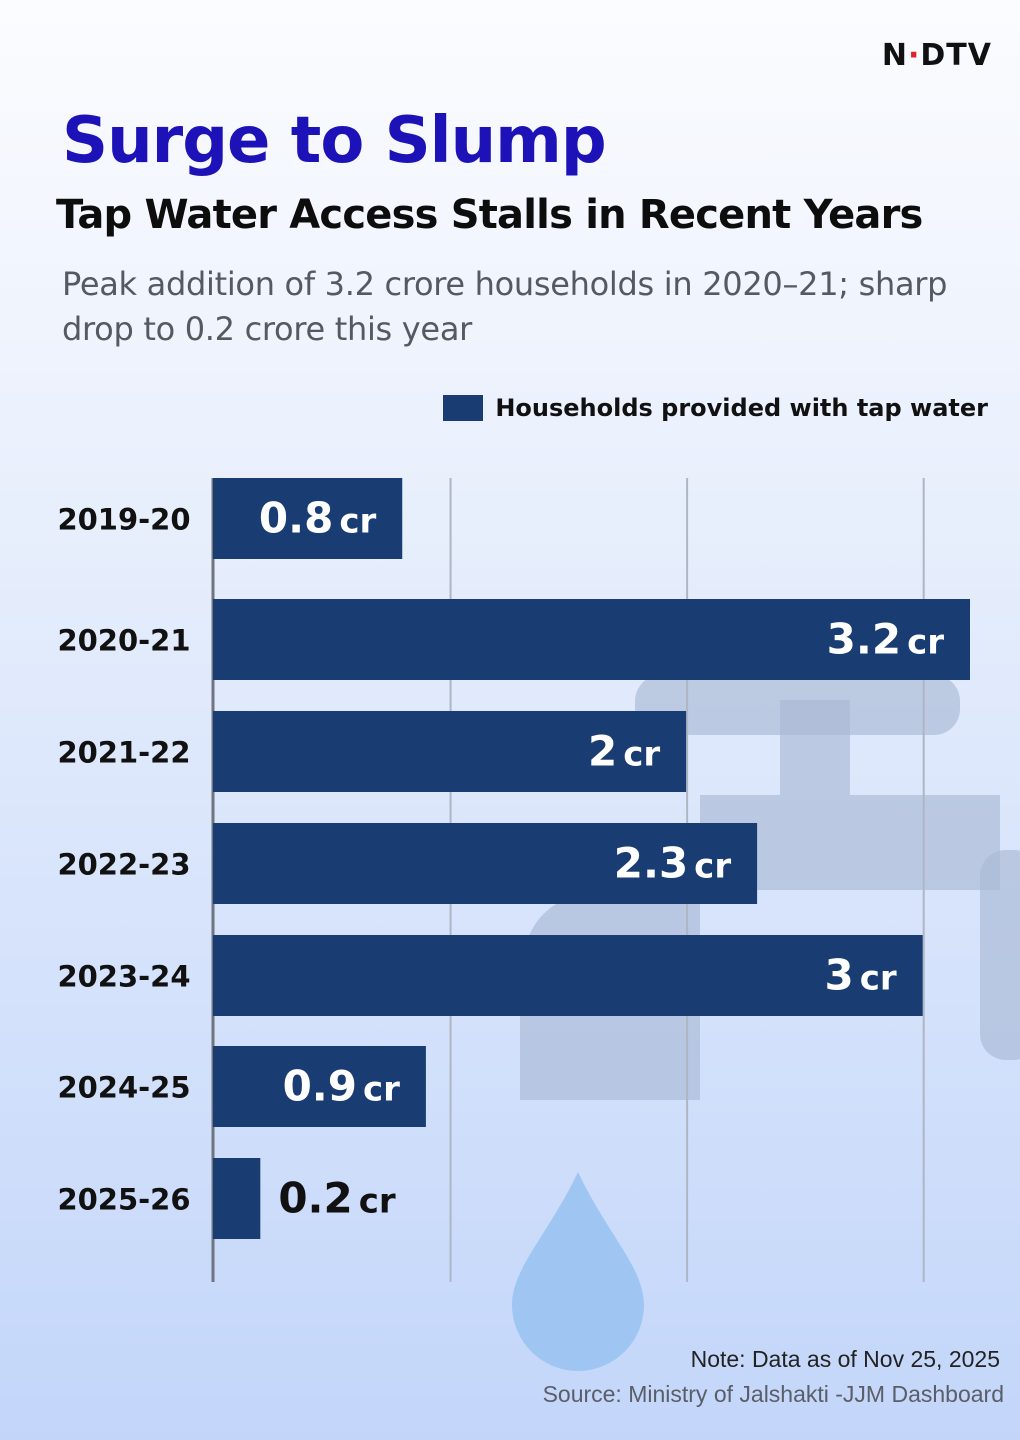  What do you see at coordinates (342, 1086) in the screenshot?
I see `data-label: 0.9 cr` at bounding box center [342, 1086].